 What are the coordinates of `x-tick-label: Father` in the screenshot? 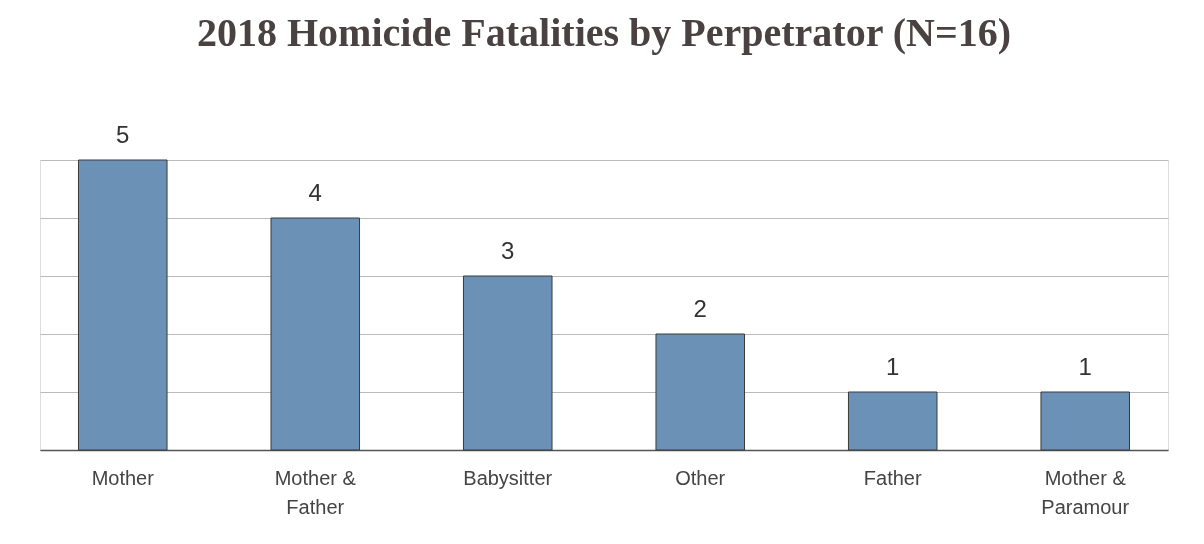 It's located at (892, 477).